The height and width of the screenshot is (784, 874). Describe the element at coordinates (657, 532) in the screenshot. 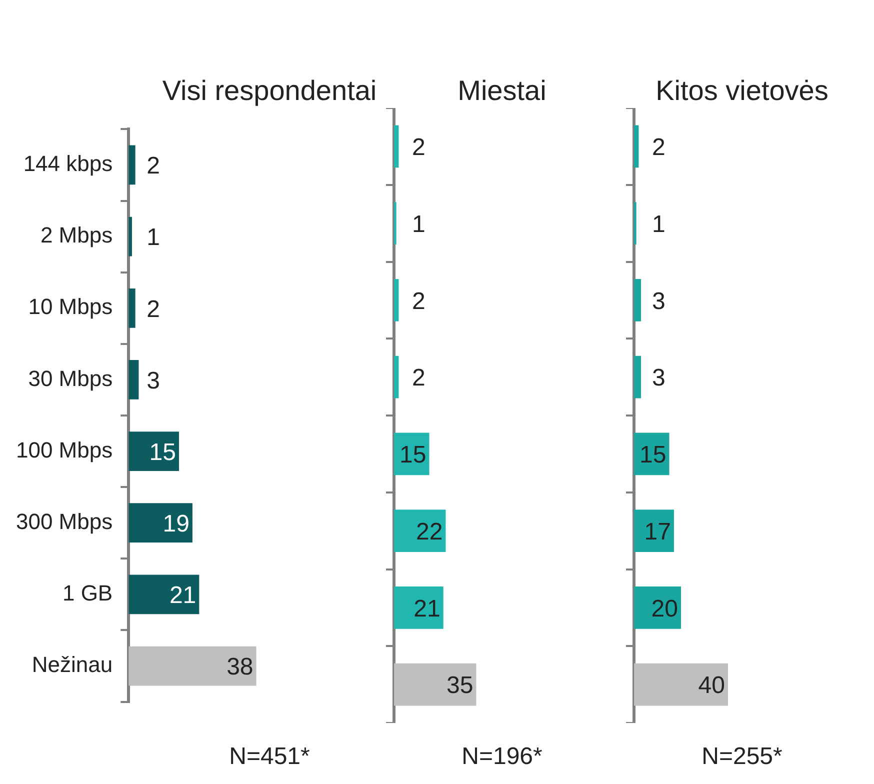

I see `data-label: 17` at that location.